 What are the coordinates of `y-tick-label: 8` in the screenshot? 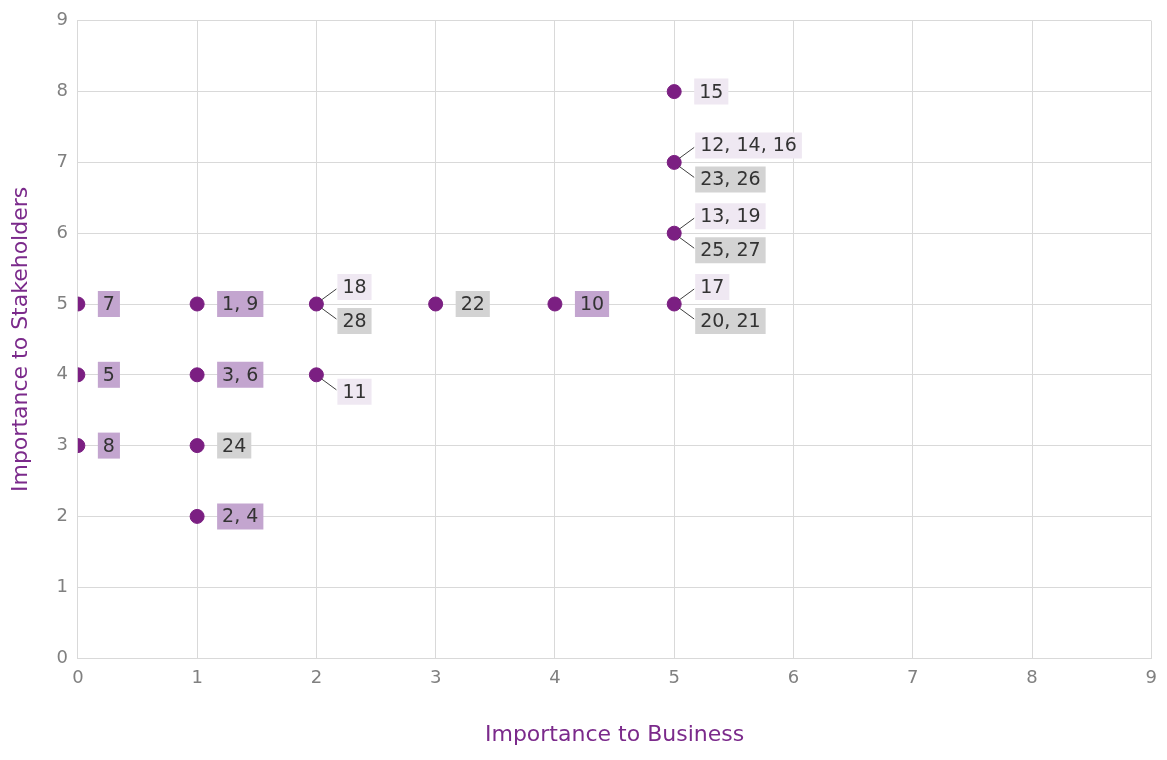 It's located at (62, 90).